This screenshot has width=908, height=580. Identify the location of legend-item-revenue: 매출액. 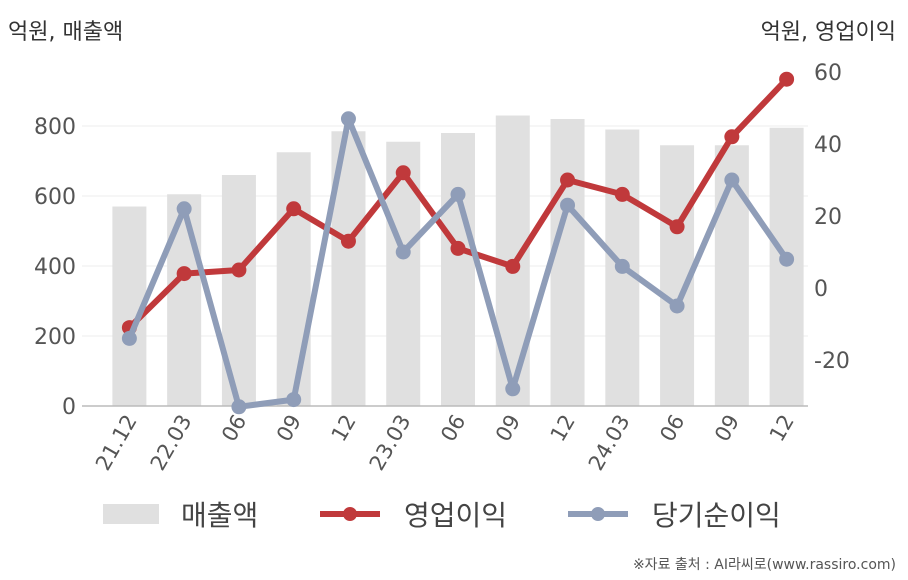
(180, 514).